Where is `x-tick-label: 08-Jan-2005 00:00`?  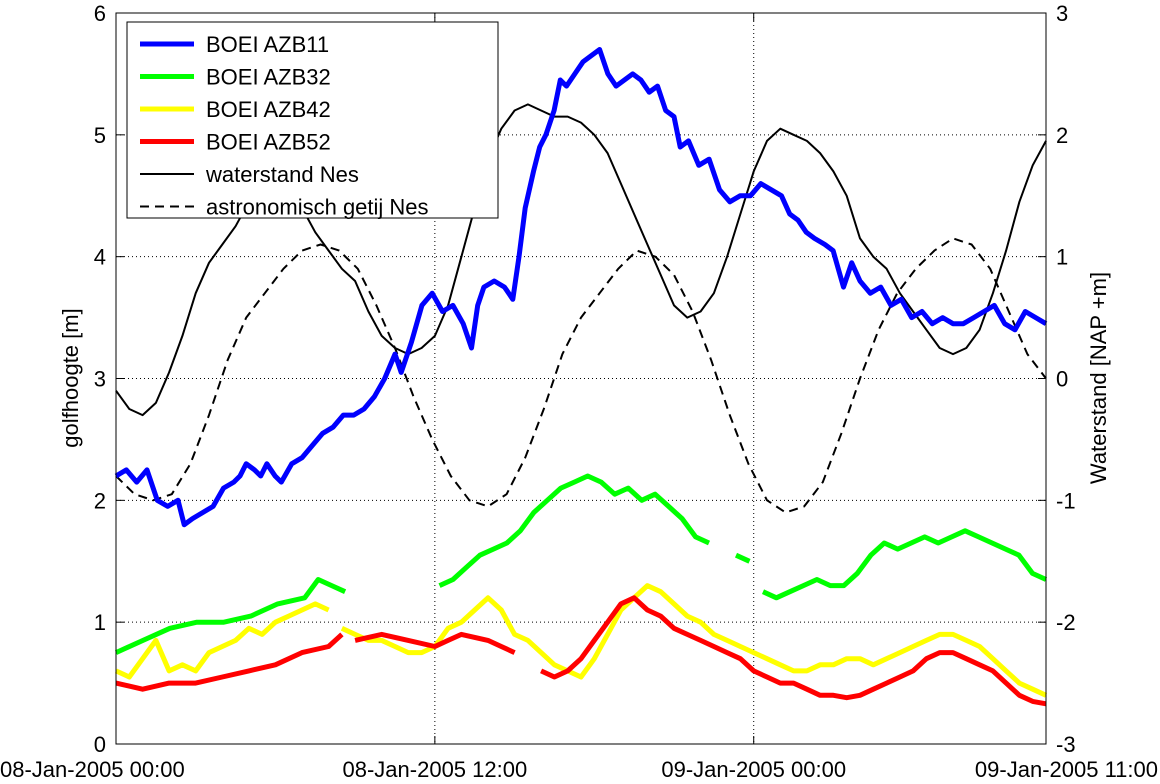 x-tick-label: 08-Jan-2005 00:00 is located at coordinates (92, 769).